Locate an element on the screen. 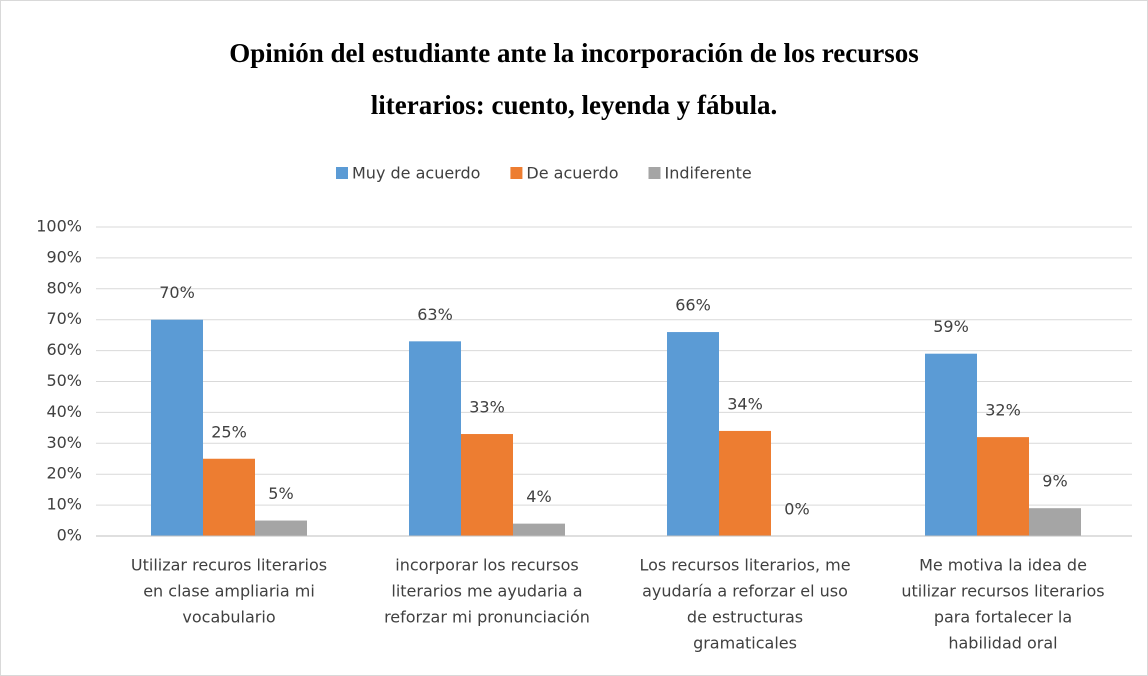  data-label: 0% is located at coordinates (796, 509).